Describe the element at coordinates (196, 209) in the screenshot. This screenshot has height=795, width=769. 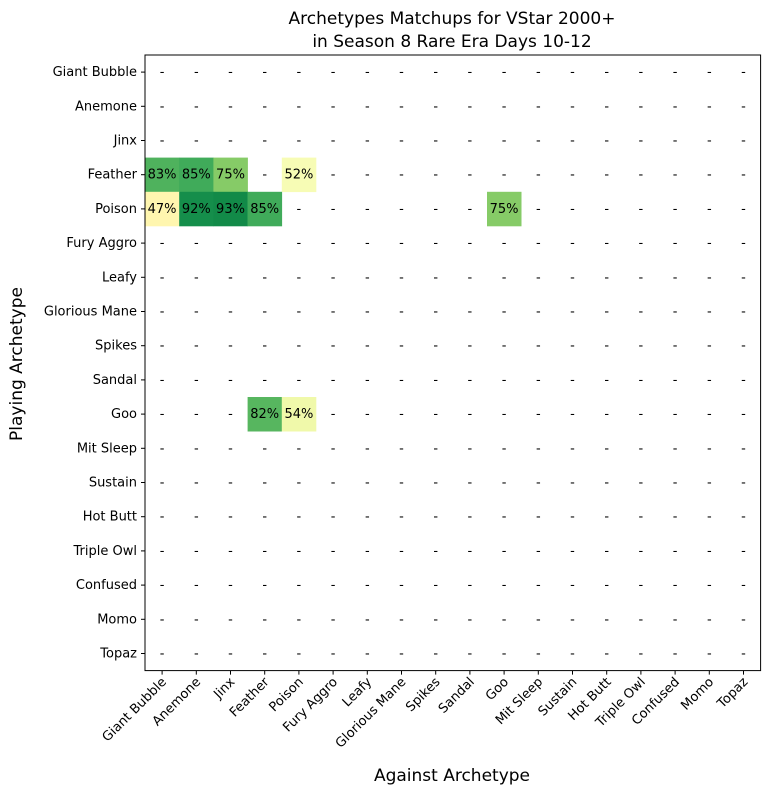
I see `heatmap-cell-label: 92%` at that location.